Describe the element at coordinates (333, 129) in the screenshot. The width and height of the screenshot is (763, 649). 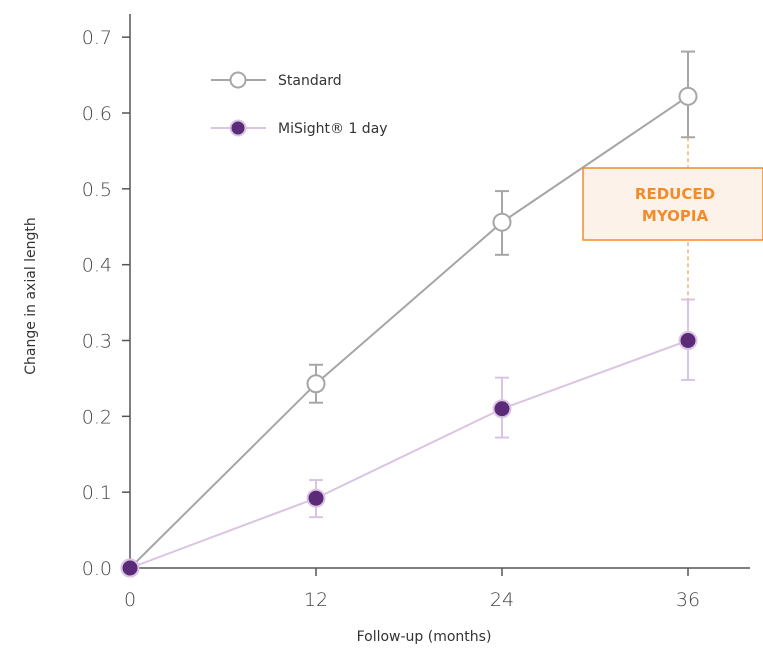
I see `legend-label: MiSight® 1 day` at that location.